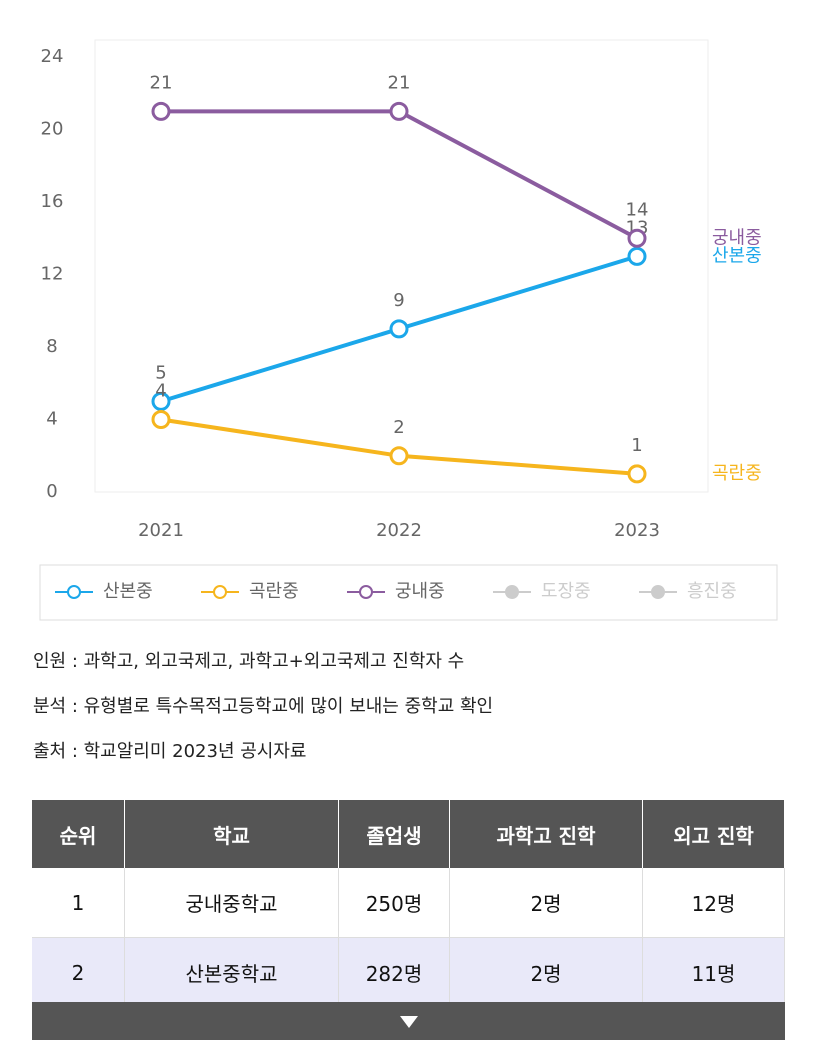 The image size is (827, 1046). What do you see at coordinates (231, 903) in the screenshot?
I see `cell: 궁내중학교` at bounding box center [231, 903].